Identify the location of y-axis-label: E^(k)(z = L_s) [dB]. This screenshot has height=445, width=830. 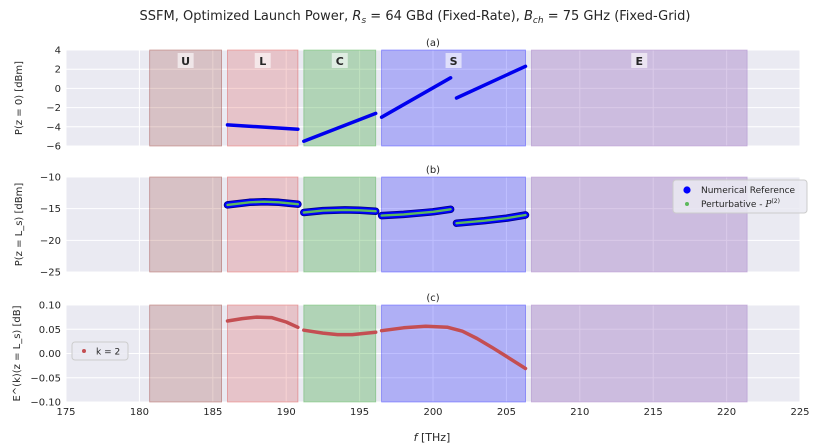
(17, 353).